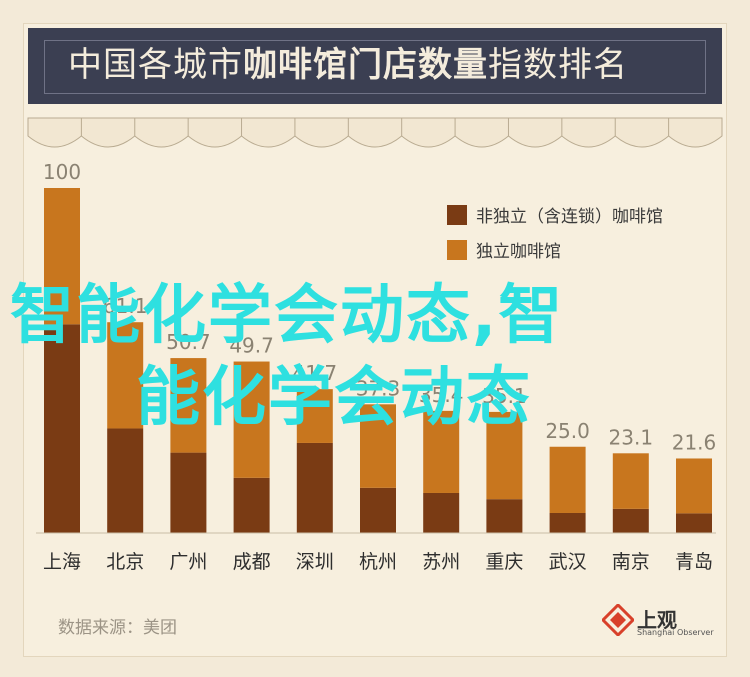 This screenshot has height=677, width=750. I want to click on data-source: 数据来源：美团, so click(117, 628).